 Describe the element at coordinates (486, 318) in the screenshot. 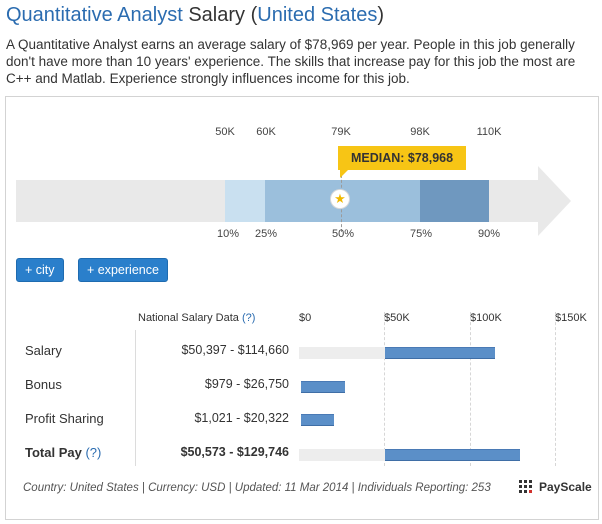

I see `axis-label: $100K` at that location.